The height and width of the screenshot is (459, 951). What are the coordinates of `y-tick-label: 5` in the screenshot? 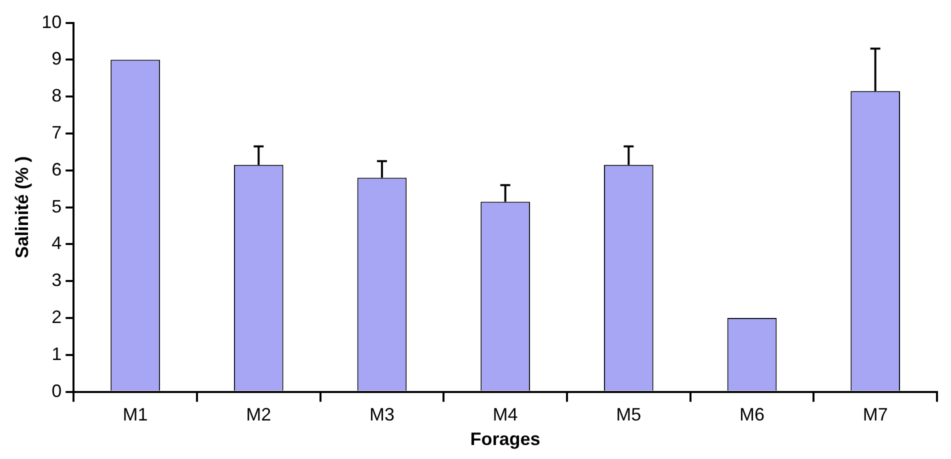 It's located at (57, 206).